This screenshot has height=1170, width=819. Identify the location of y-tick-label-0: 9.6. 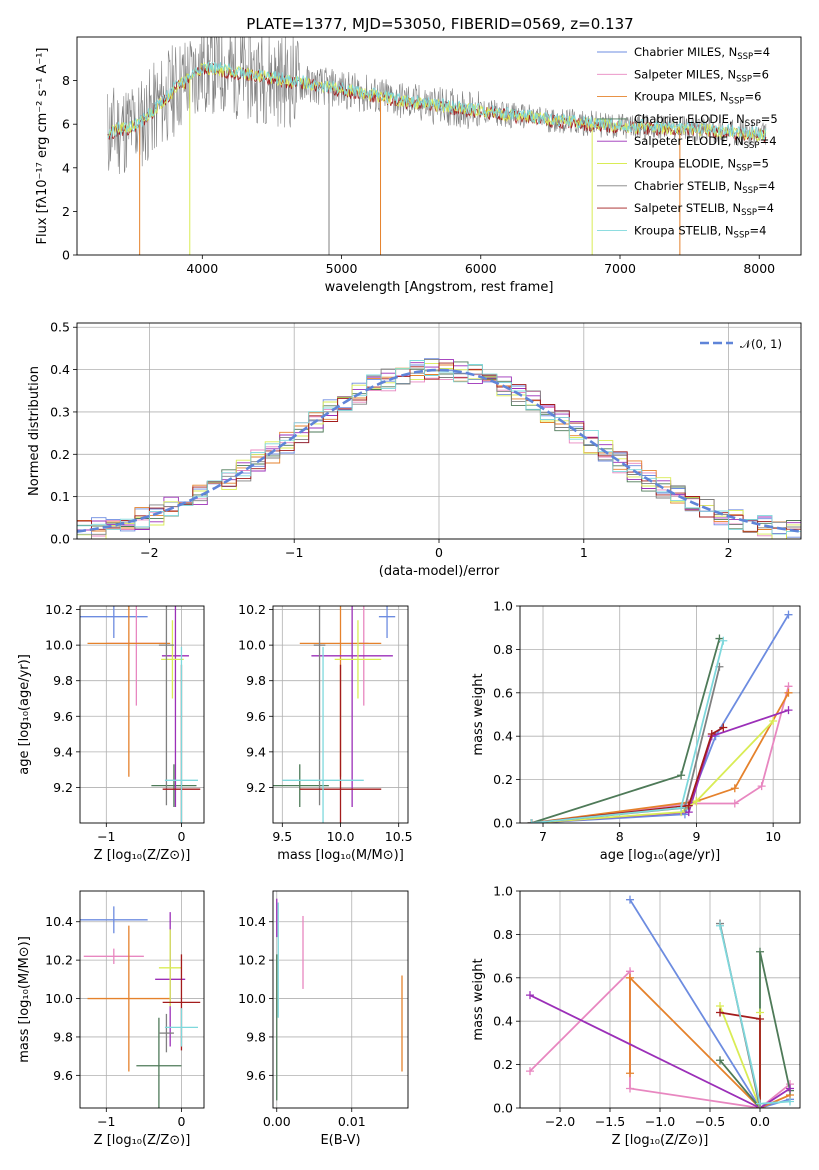
(256, 1075).